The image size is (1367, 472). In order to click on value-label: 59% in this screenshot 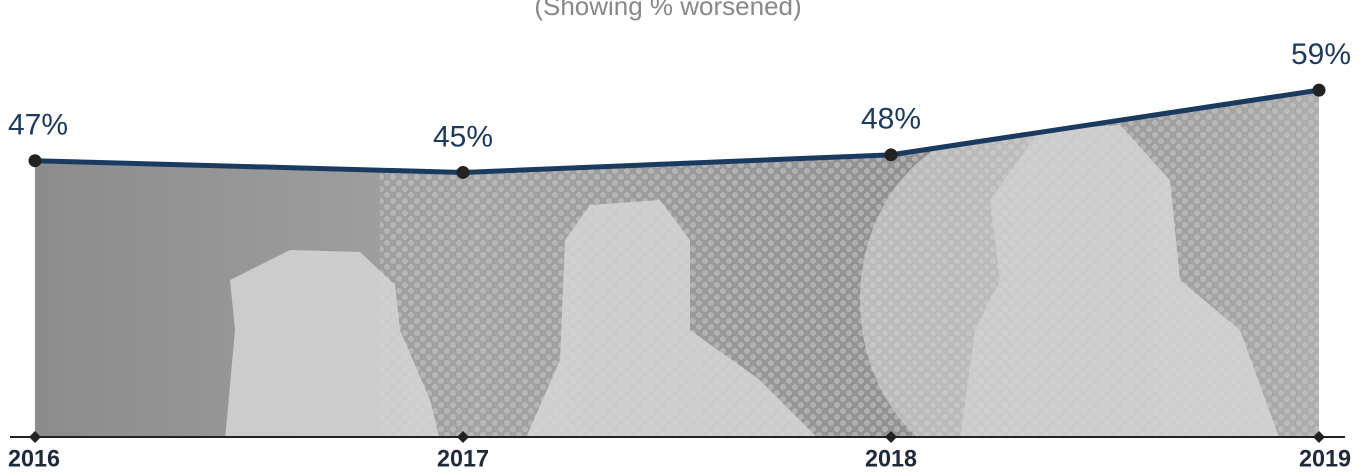, I will do `click(1321, 54)`.